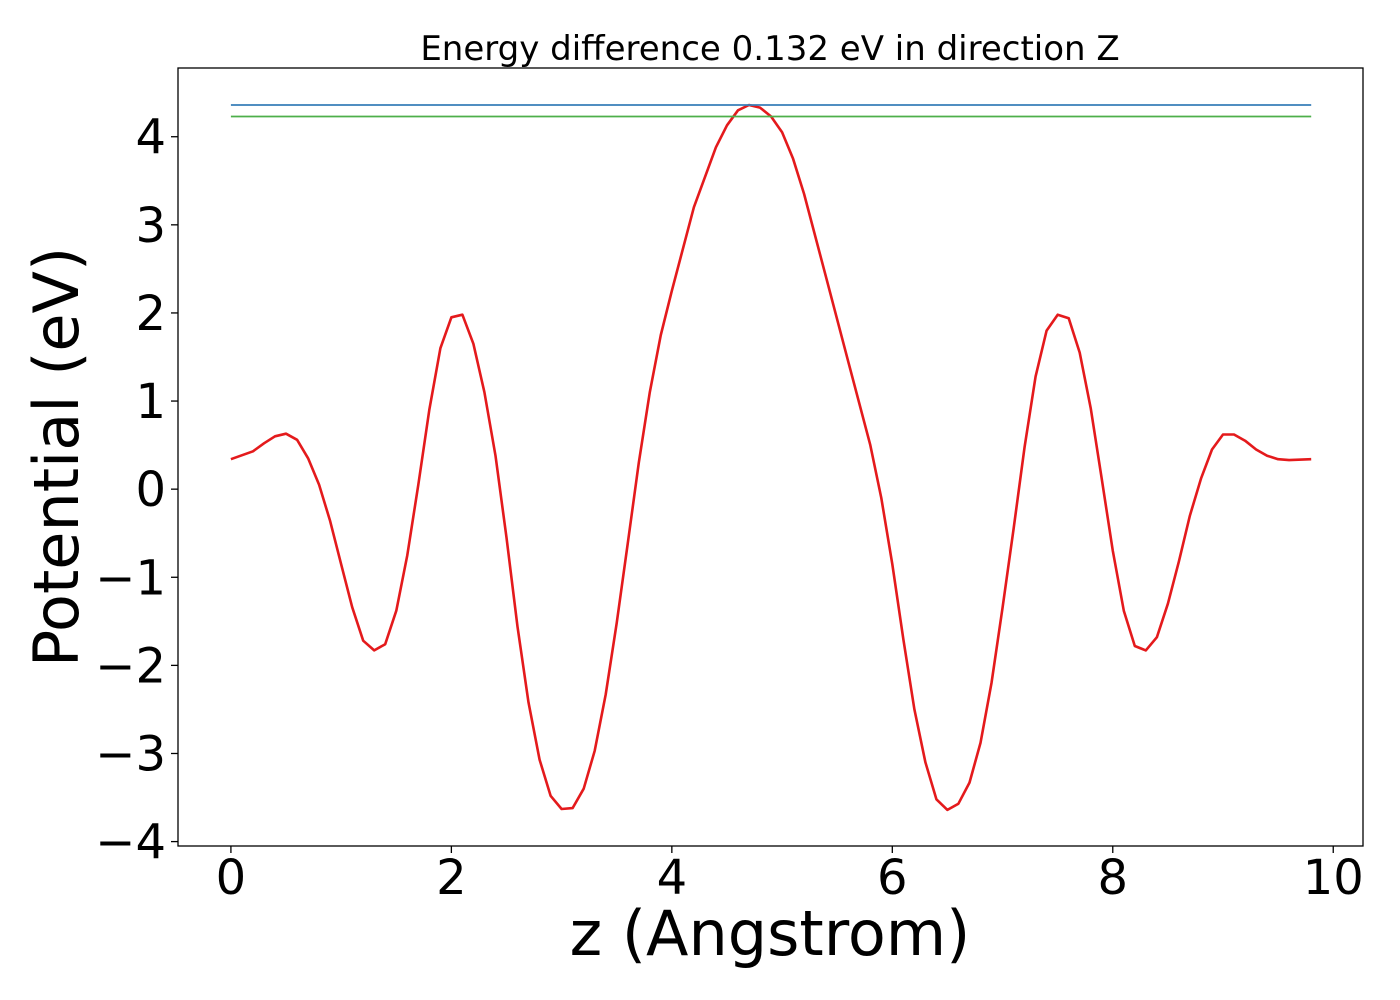 This screenshot has height=1000, width=1400. What do you see at coordinates (130, 843) in the screenshot?
I see `y-tick-label: −4` at bounding box center [130, 843].